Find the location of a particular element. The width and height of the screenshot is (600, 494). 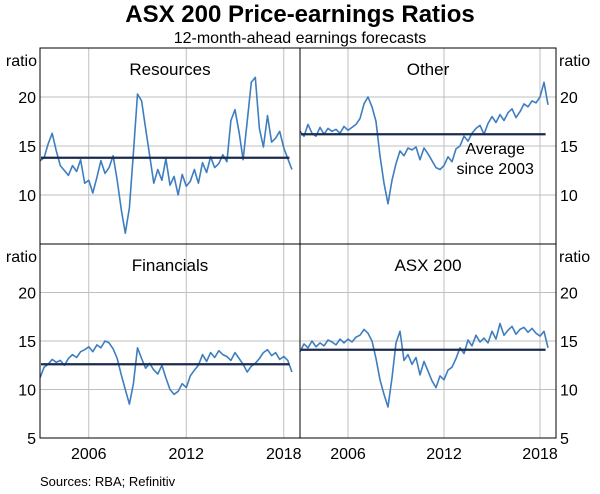

panel-title: ASX 200 is located at coordinates (427, 265).